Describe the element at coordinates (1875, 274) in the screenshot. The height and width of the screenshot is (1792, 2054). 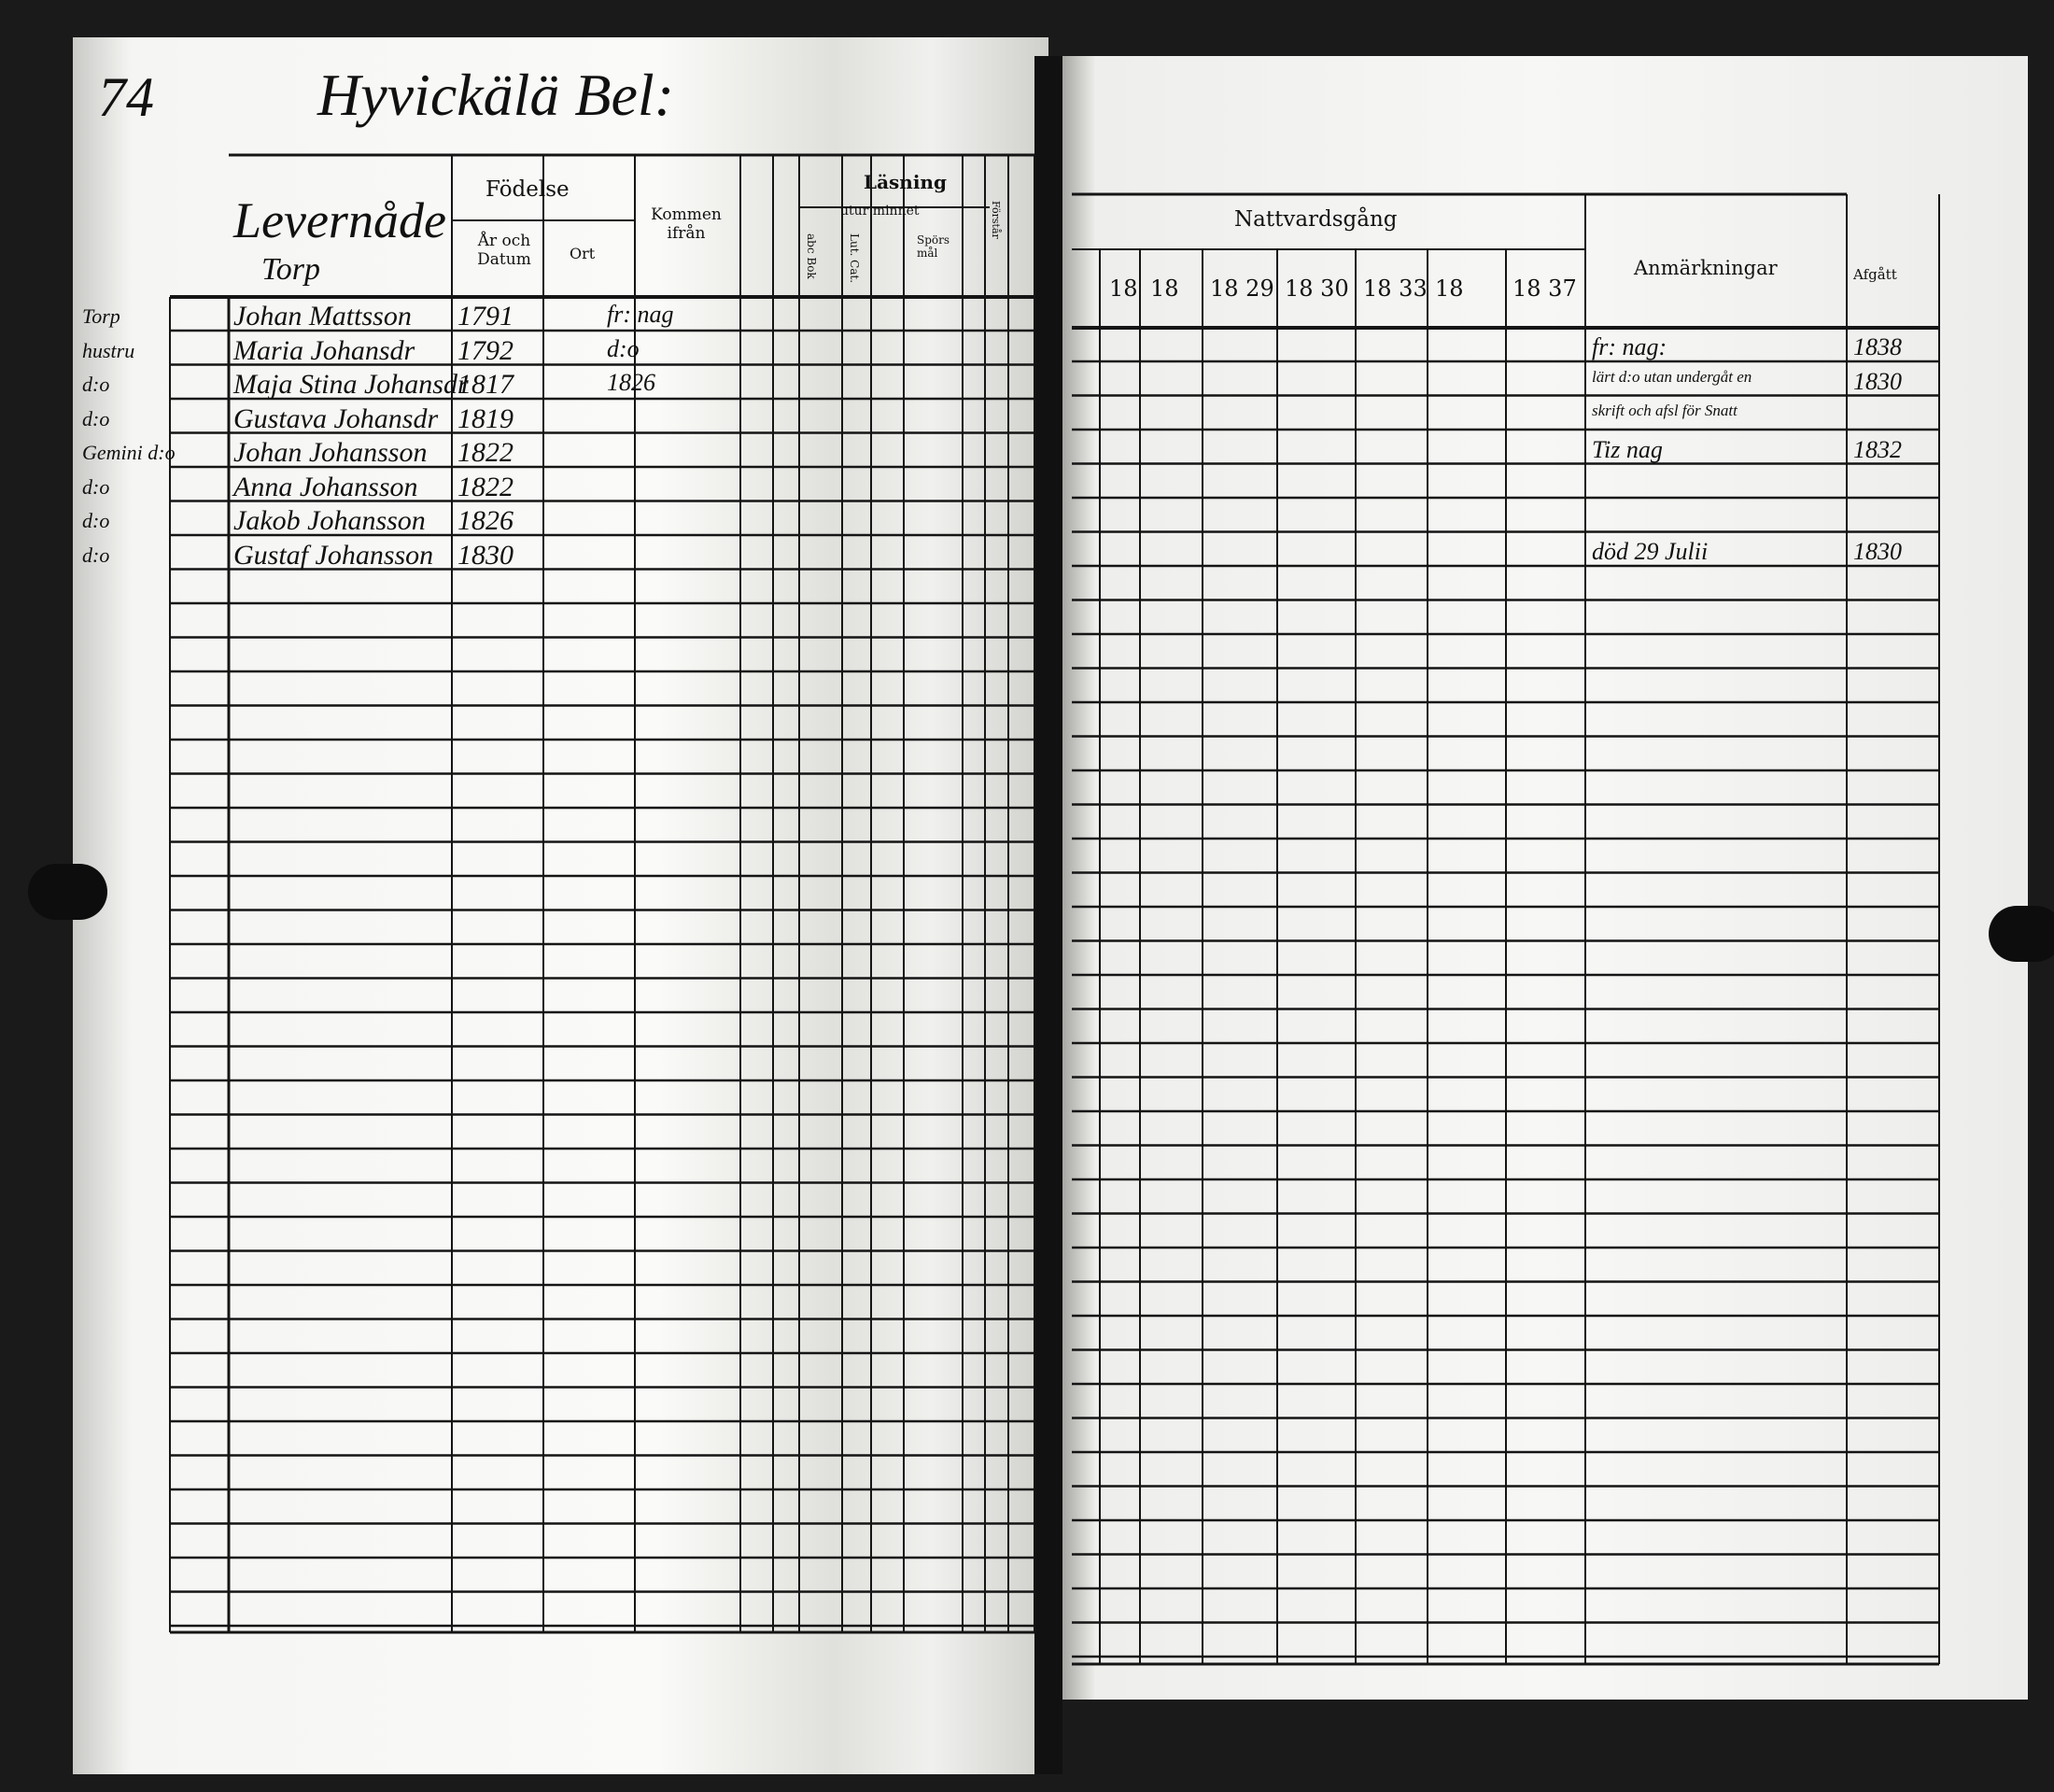
I see `header-departed: Afgått` at that location.